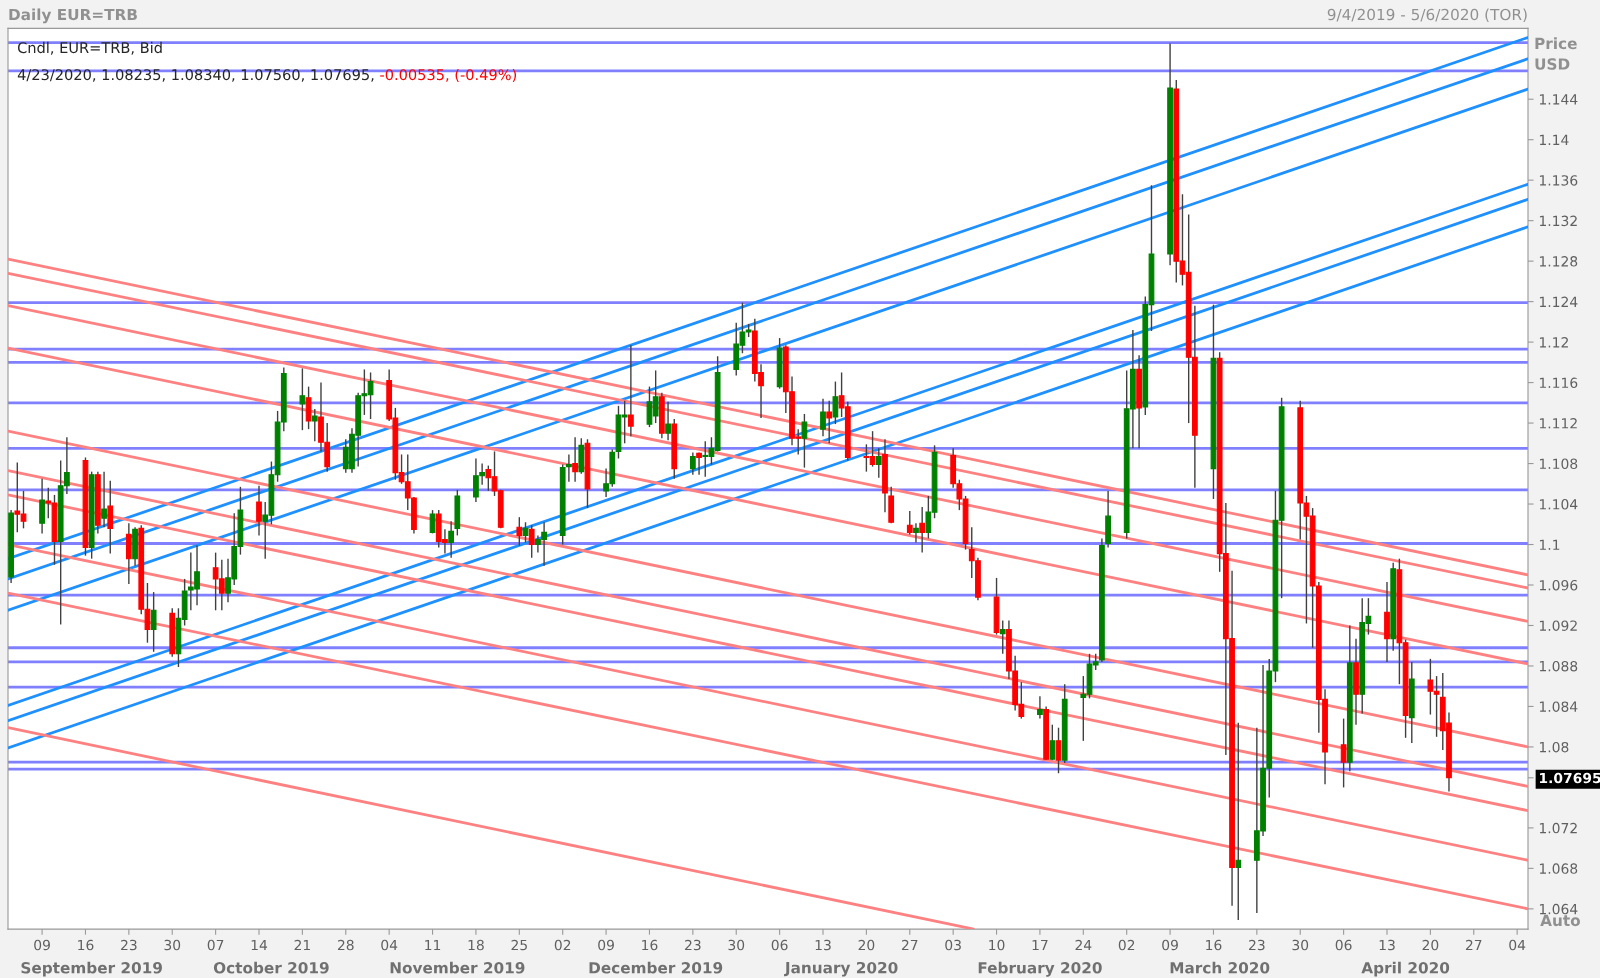  What do you see at coordinates (73, 16) in the screenshot?
I see `chart-title: Daily EUR=TRB` at bounding box center [73, 16].